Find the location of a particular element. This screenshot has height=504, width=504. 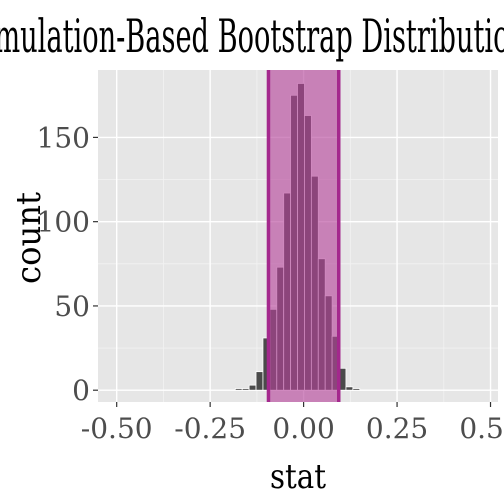

y-tick-label: 50 is located at coordinates (72, 306).